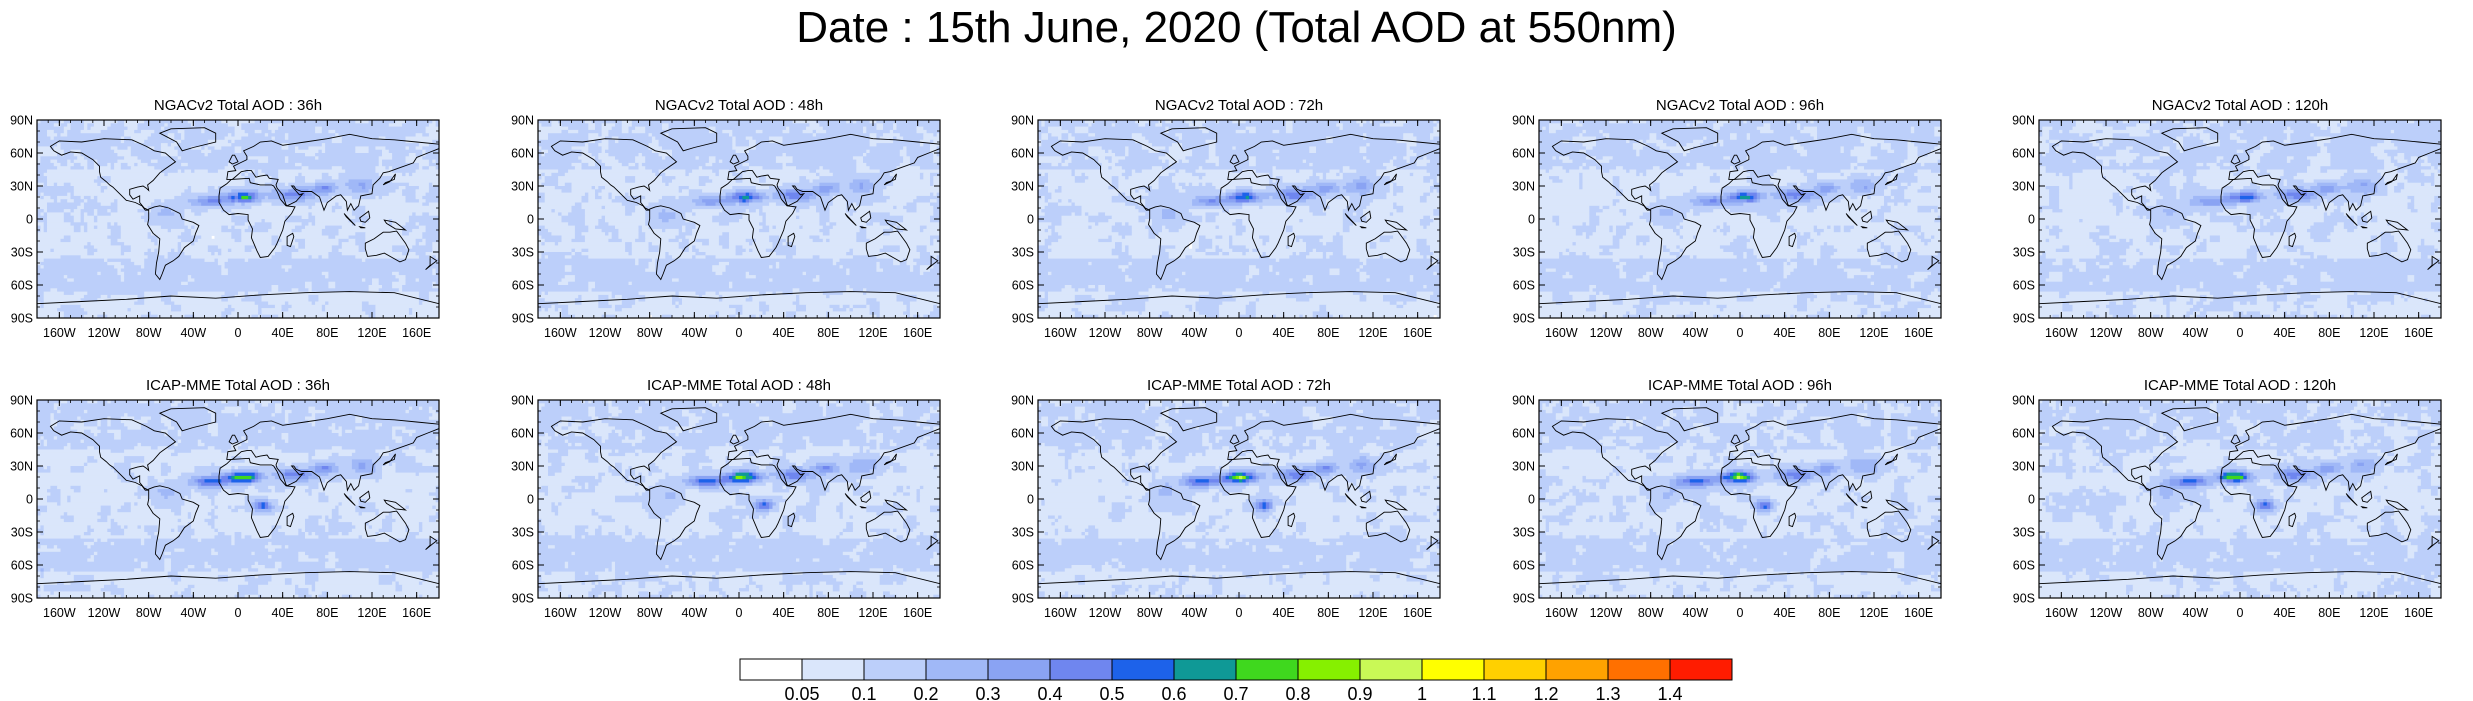  Describe the element at coordinates (739, 105) in the screenshot. I see `panel-title: NGACv2 Total AOD : 48h` at that location.